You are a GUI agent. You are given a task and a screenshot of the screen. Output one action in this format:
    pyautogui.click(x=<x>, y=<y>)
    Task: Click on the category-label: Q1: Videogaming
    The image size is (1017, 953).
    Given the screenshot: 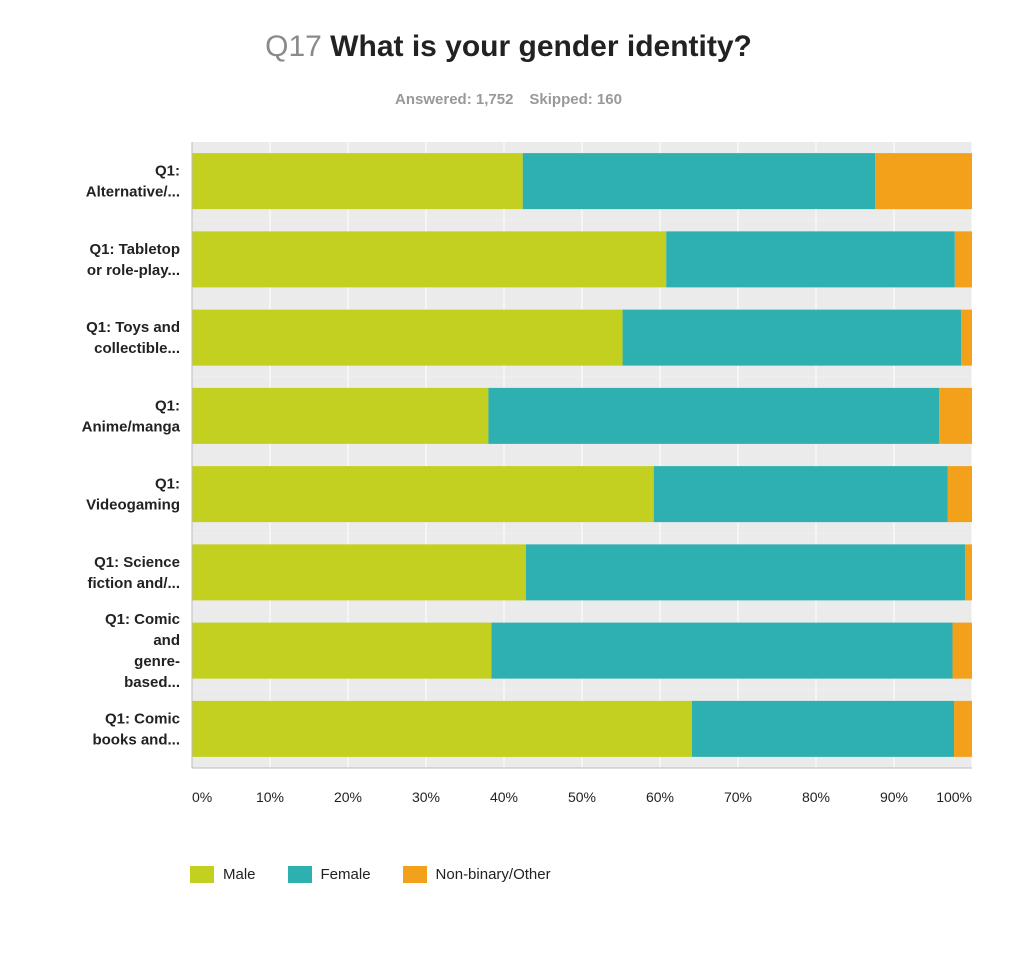 What is the action you would take?
    pyautogui.click(x=133, y=495)
    